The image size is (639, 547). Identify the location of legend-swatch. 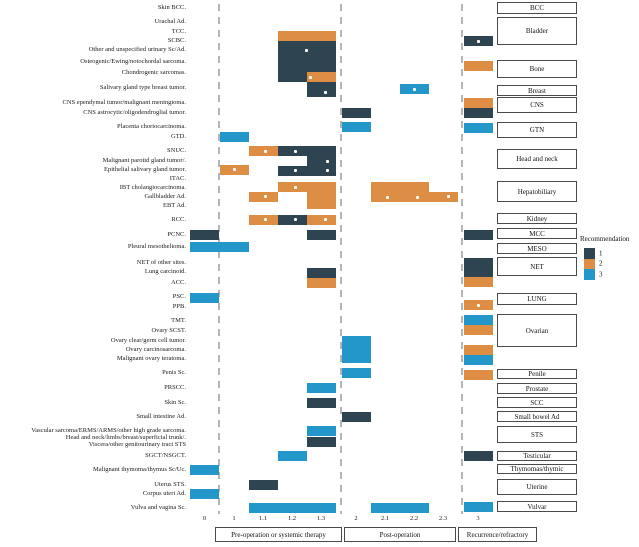
(589, 263).